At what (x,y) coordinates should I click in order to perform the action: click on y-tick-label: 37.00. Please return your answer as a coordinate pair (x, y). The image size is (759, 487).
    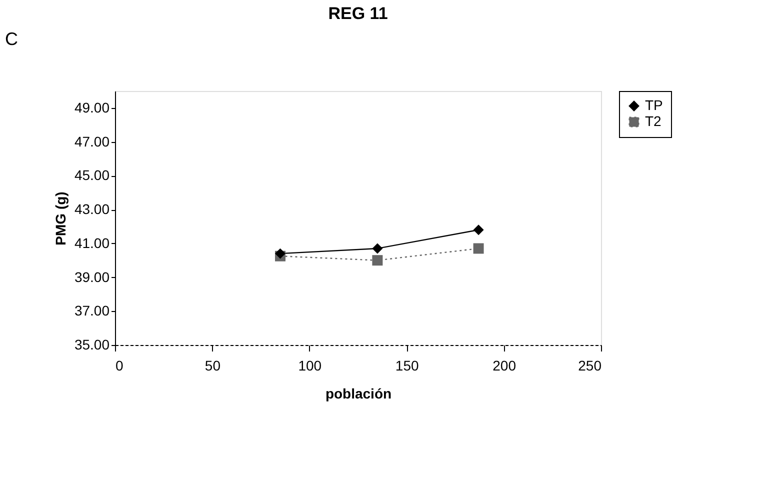
    Looking at the image, I should click on (92, 310).